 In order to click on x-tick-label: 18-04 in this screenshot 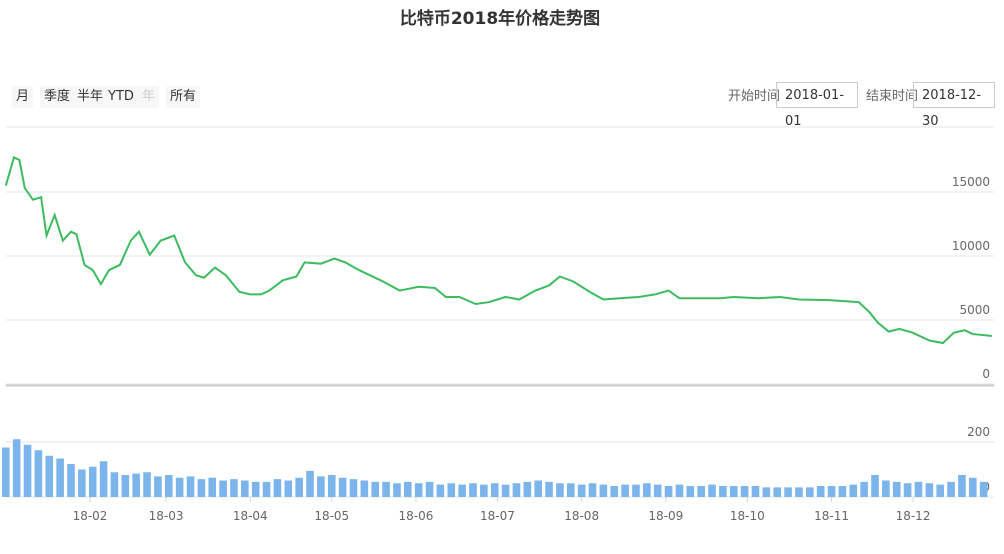, I will do `click(250, 516)`.